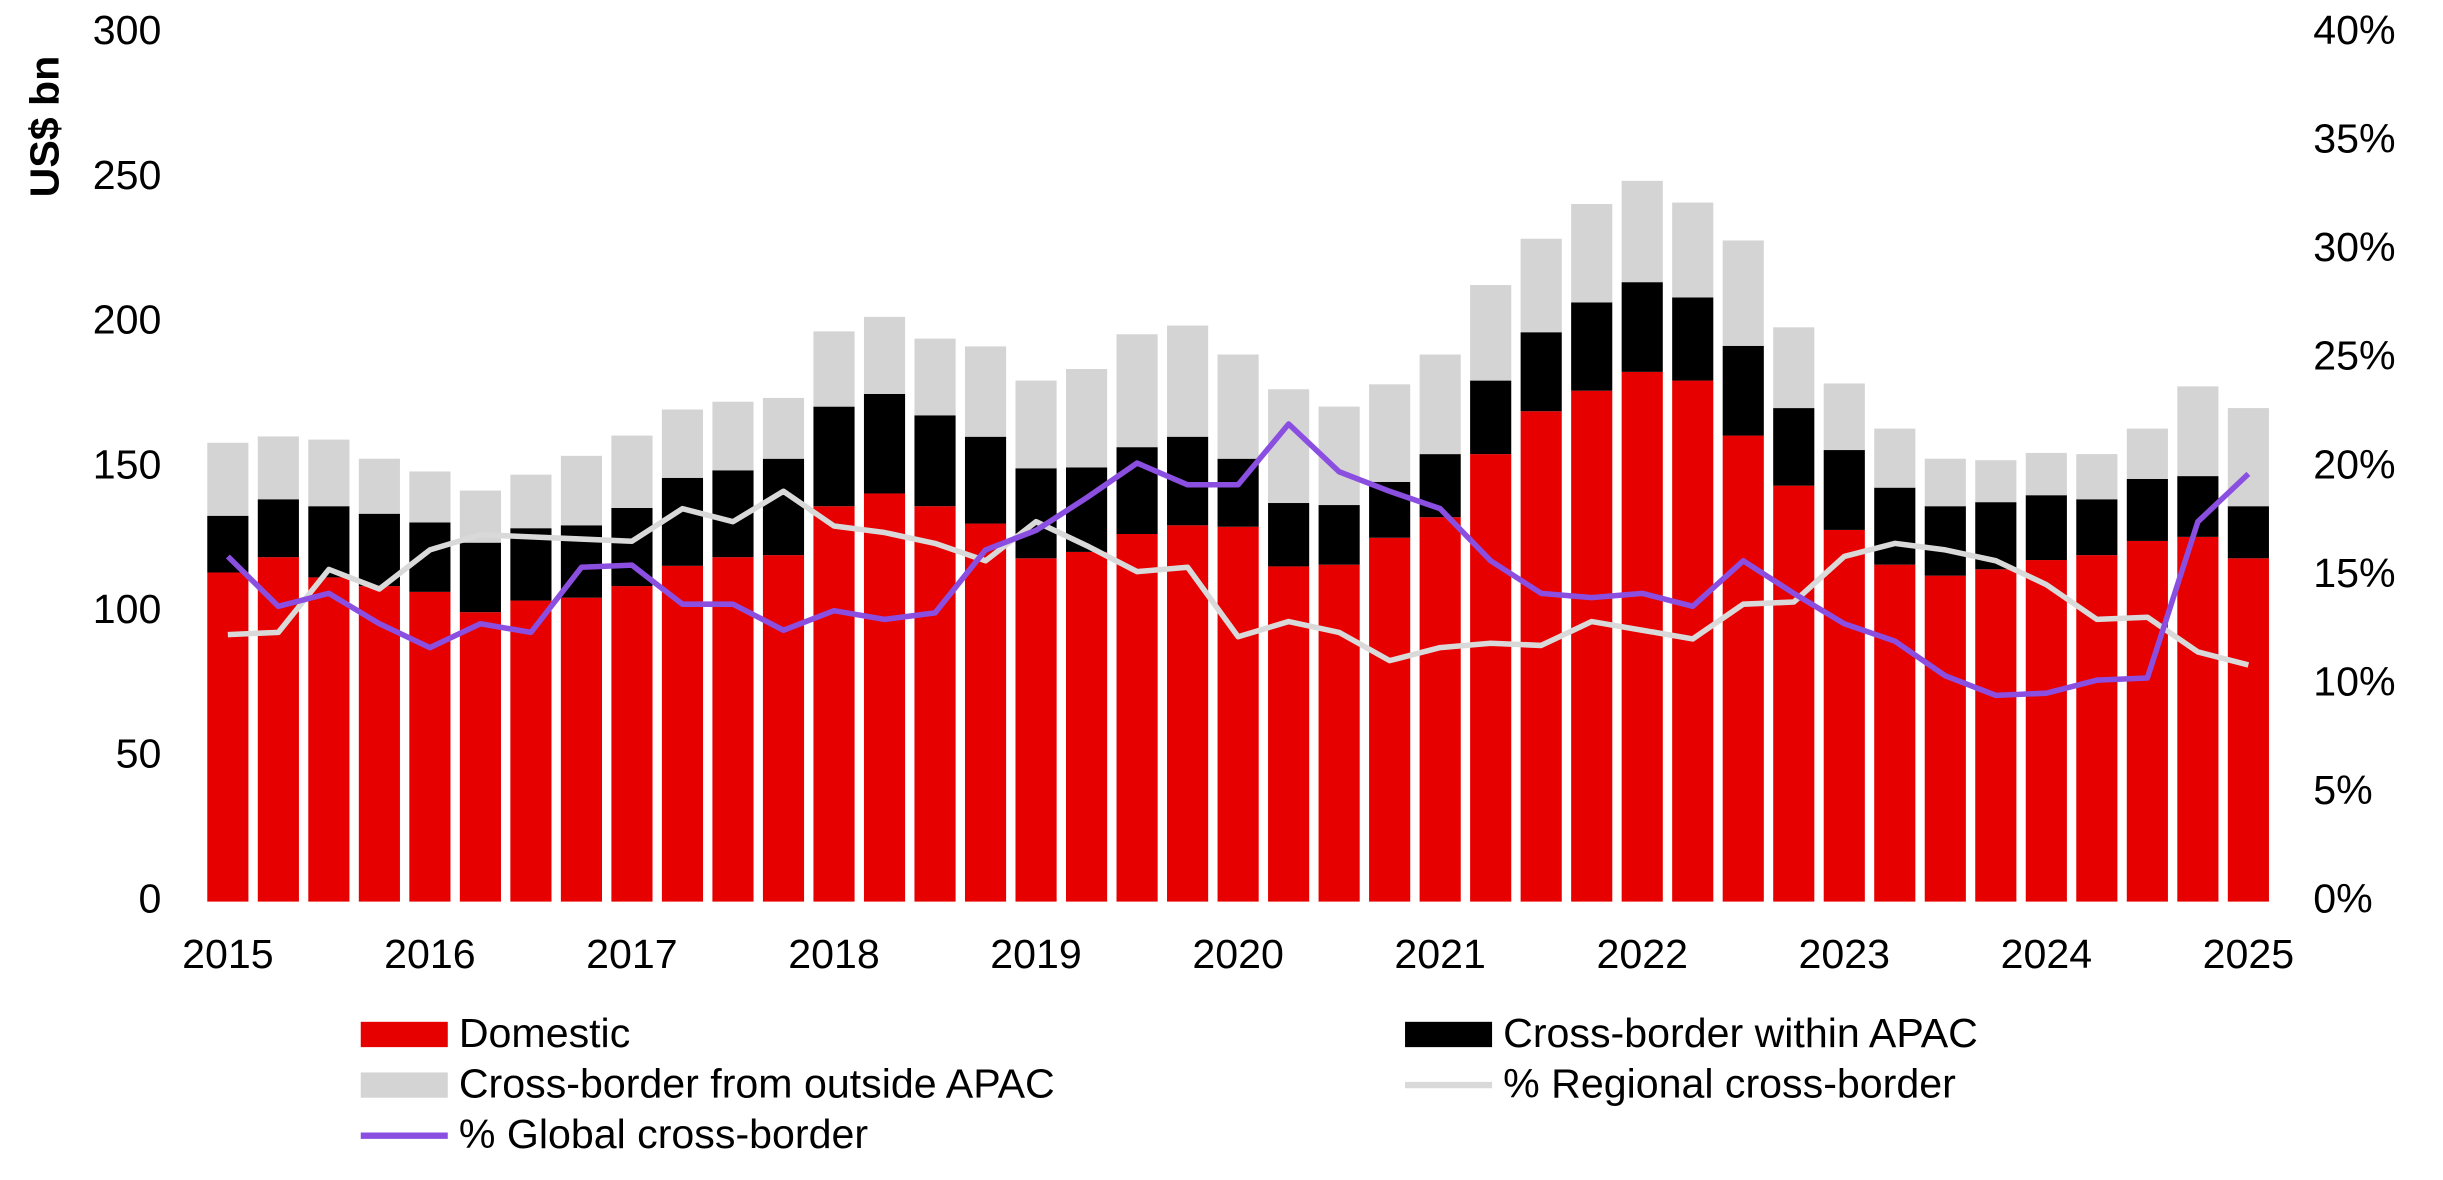 The image size is (2443, 1180). Describe the element at coordinates (2354, 681) in the screenshot. I see `y2-tick-label: 10%` at that location.